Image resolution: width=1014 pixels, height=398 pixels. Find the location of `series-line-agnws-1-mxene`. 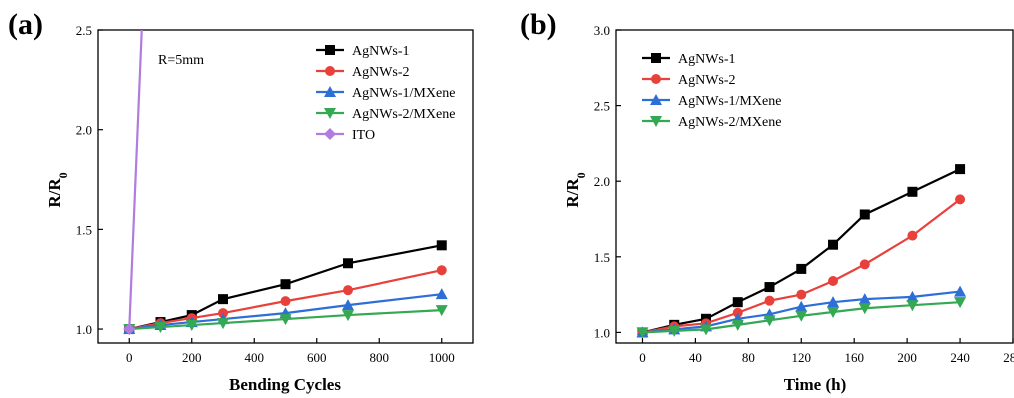

series-line-agnws-1-mxene is located at coordinates (801, 312).